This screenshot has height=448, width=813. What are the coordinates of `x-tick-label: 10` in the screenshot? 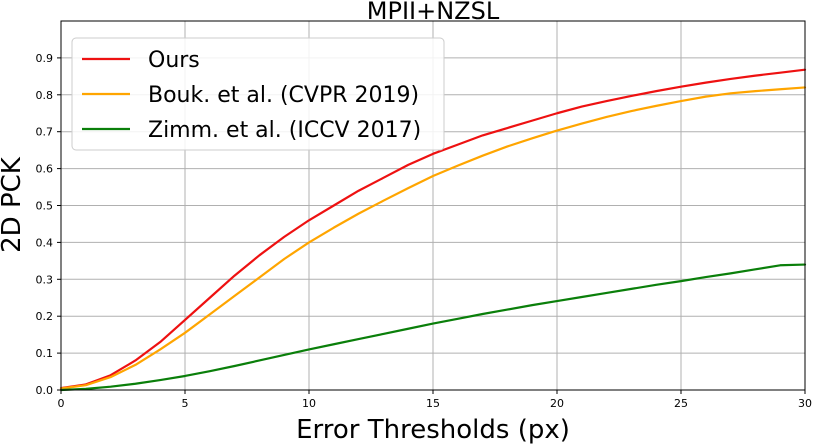 It's located at (309, 403).